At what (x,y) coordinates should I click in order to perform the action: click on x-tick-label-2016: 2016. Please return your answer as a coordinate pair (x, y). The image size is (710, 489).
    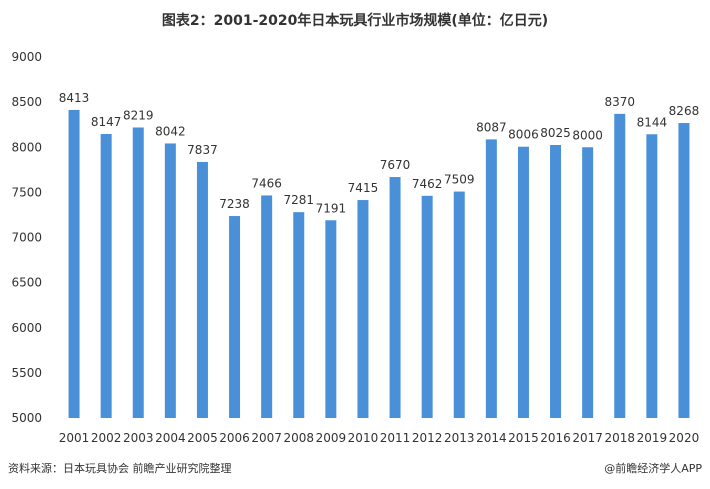
    Looking at the image, I should click on (555, 438).